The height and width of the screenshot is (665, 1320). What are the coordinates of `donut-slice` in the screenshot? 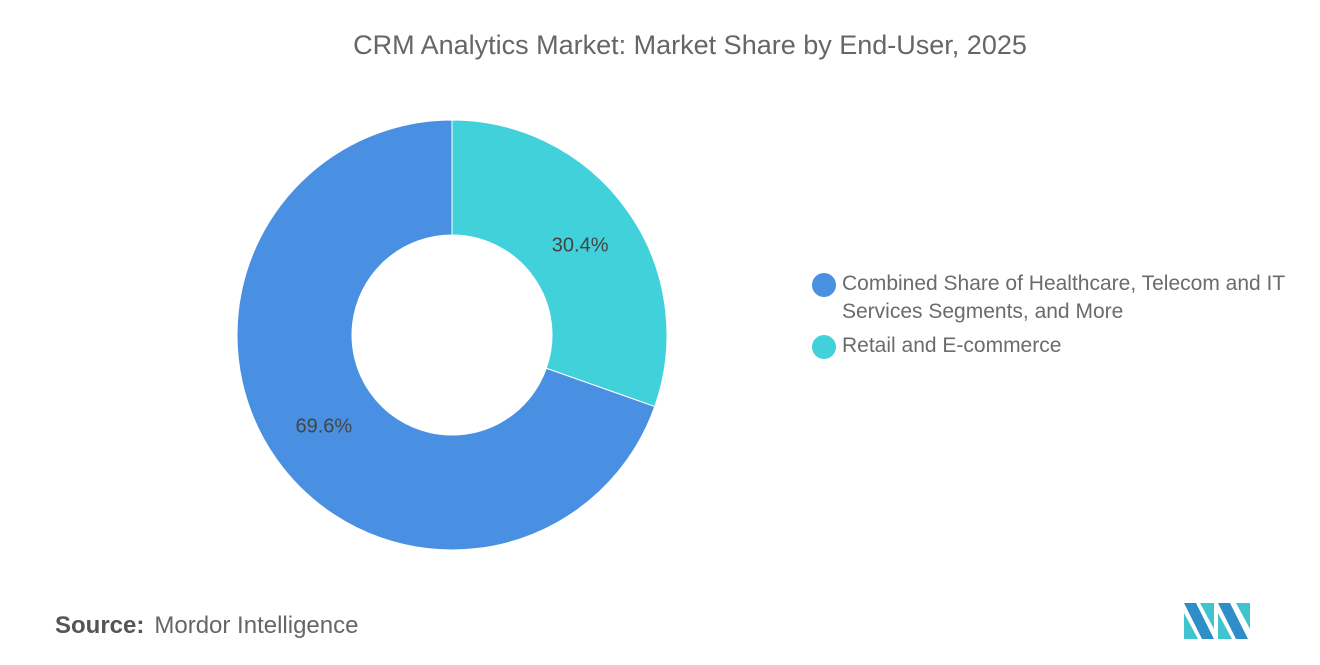 It's located at (559, 263).